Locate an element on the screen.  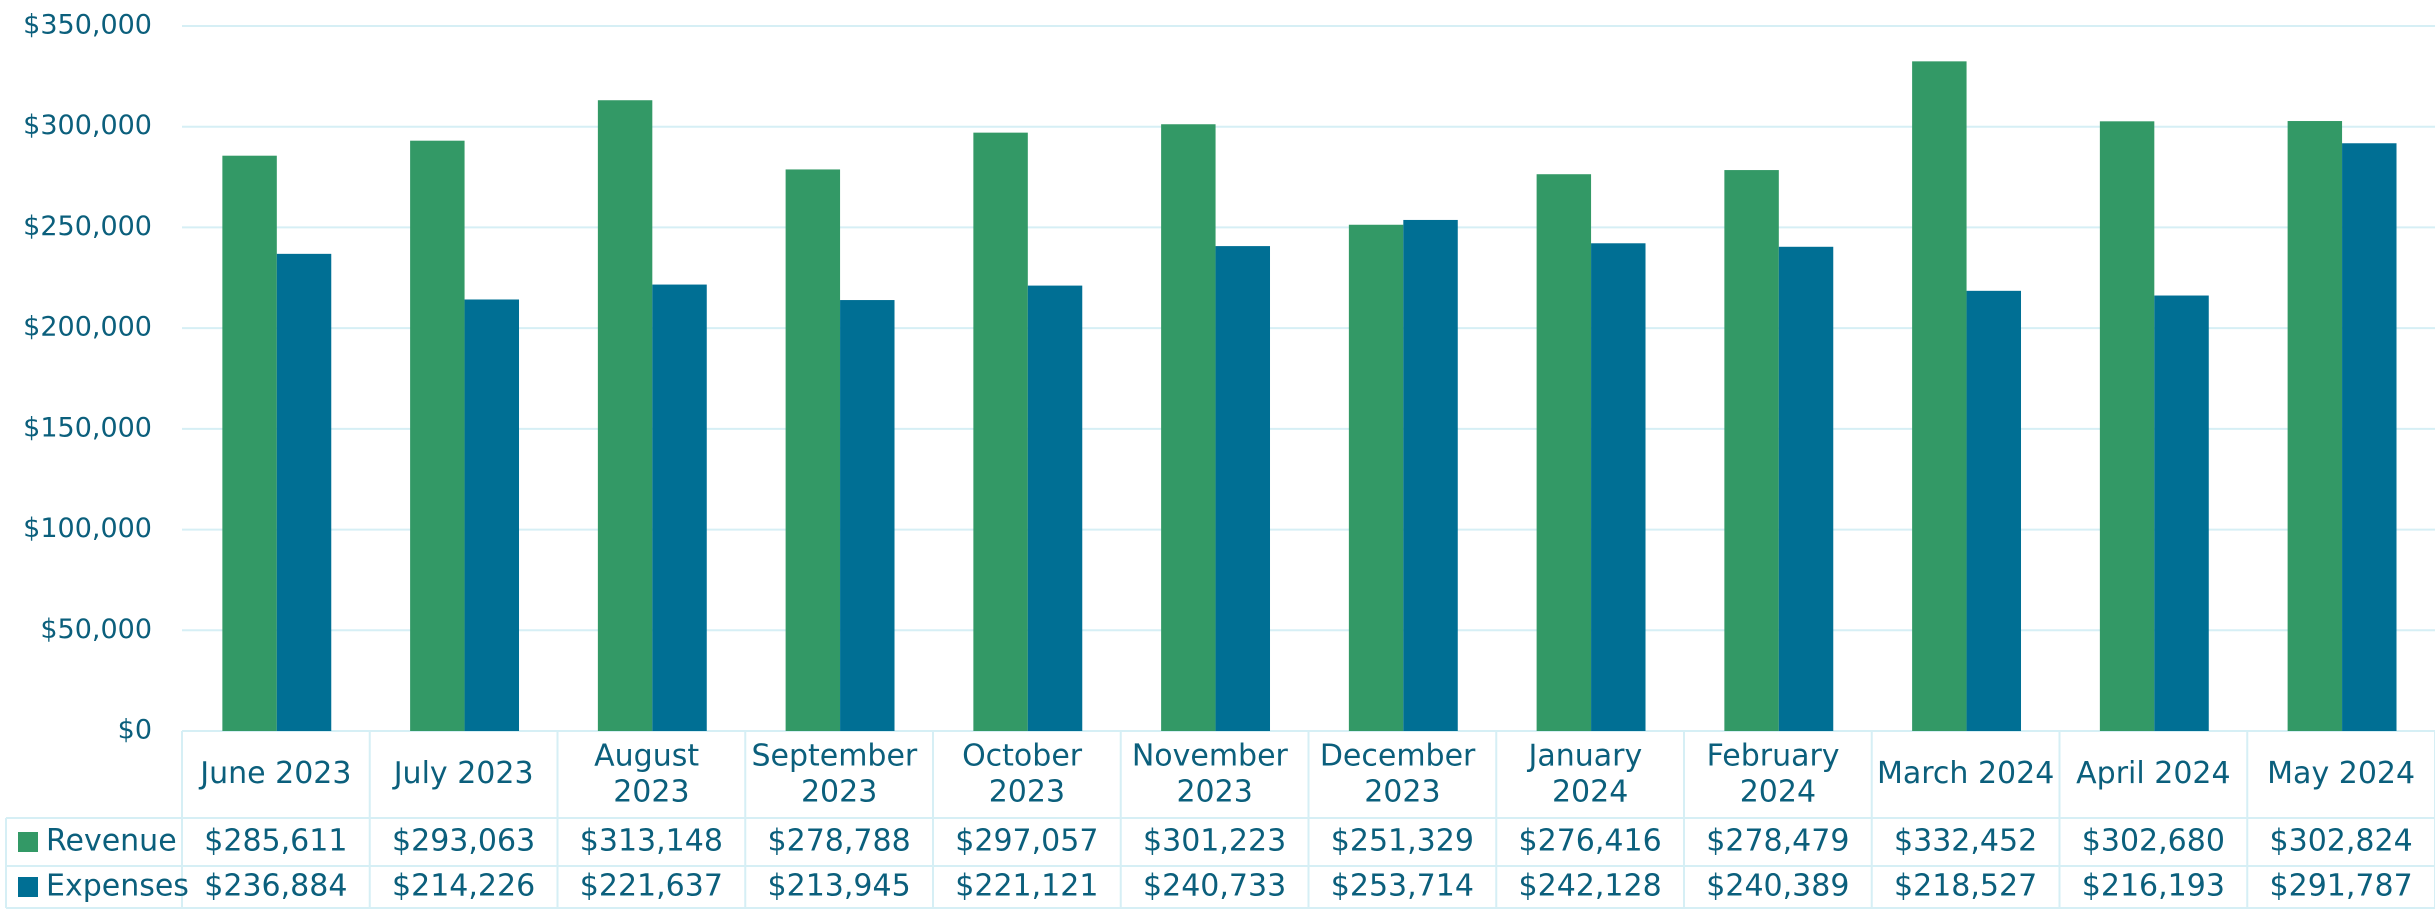
table-value: $213,945 is located at coordinates (839, 886).